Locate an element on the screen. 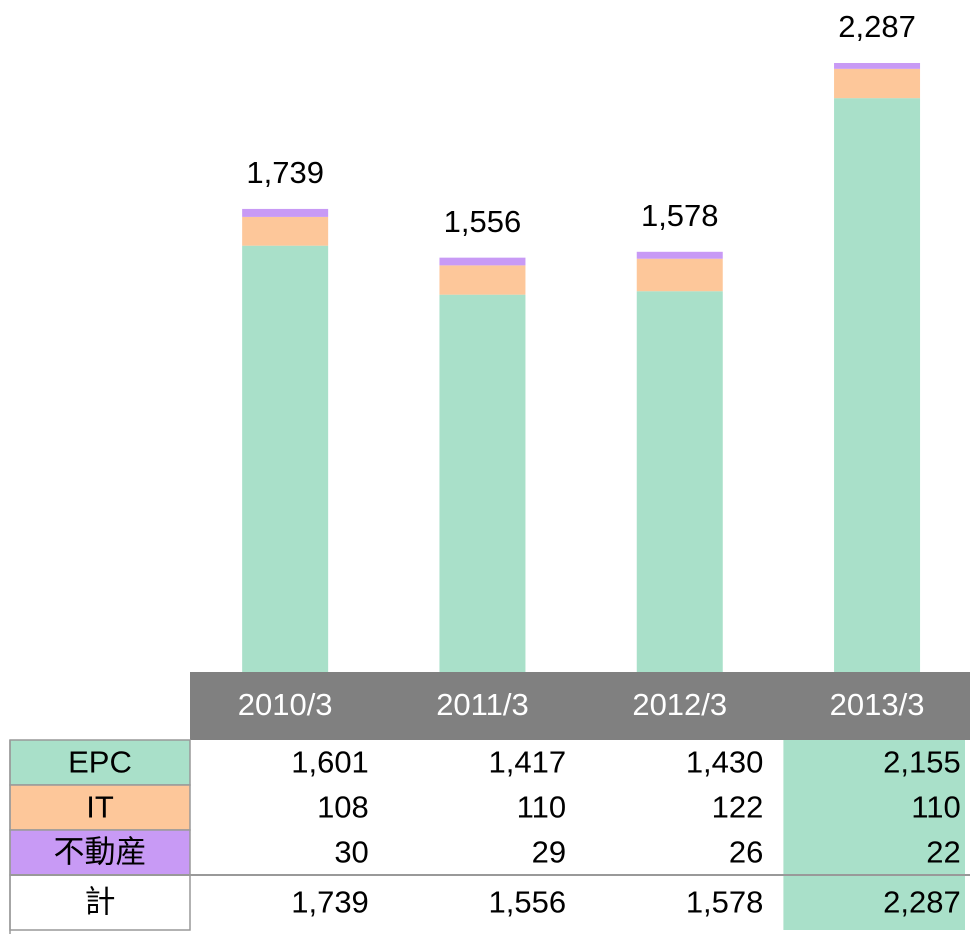 This screenshot has height=934, width=972. header-label: 2010/3 is located at coordinates (285, 704).